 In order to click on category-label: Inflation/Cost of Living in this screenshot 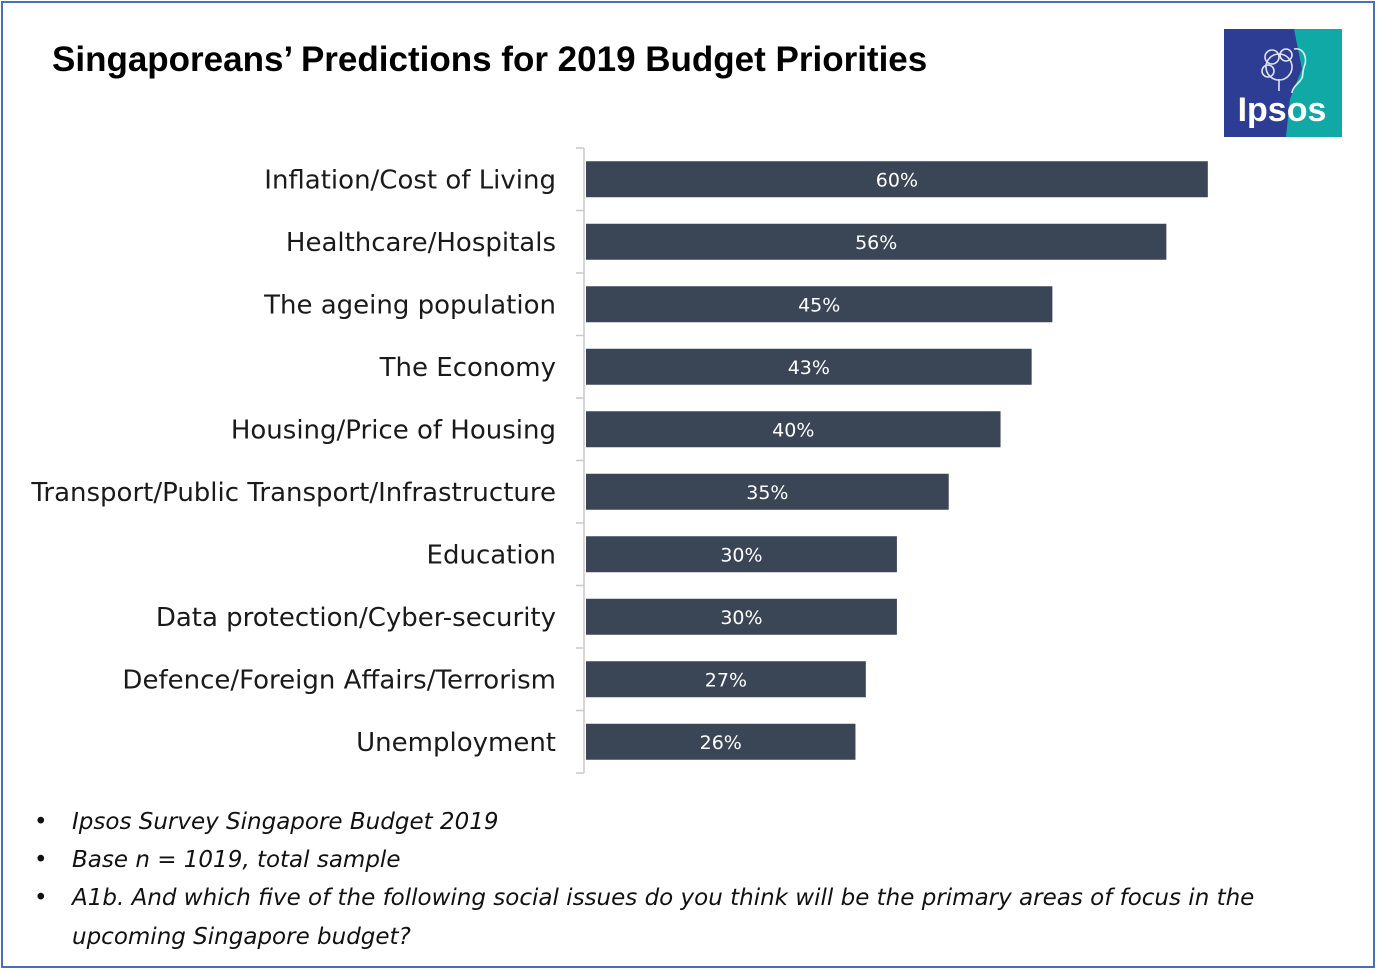, I will do `click(410, 180)`.